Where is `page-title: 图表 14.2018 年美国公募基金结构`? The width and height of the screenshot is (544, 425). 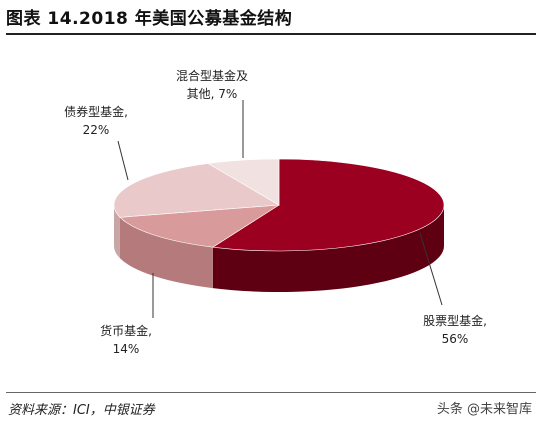
page-title: 图表 14.2018 年美国公募基金结构 is located at coordinates (149, 19).